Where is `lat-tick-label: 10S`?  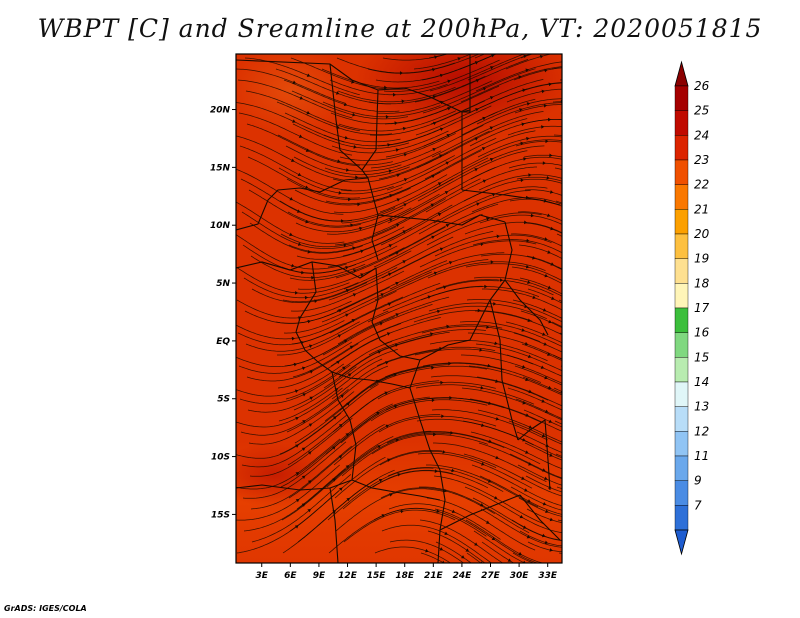
lat-tick-label: 10S is located at coordinates (220, 458).